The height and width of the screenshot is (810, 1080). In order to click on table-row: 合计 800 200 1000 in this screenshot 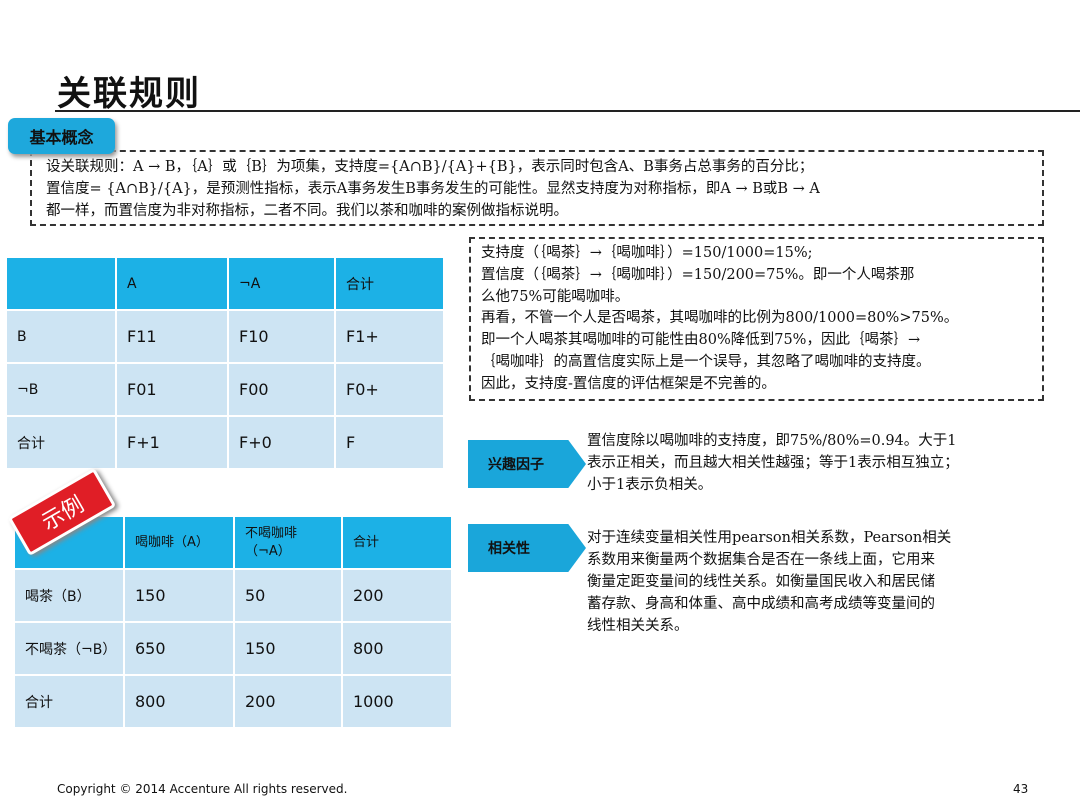, I will do `click(233, 701)`.